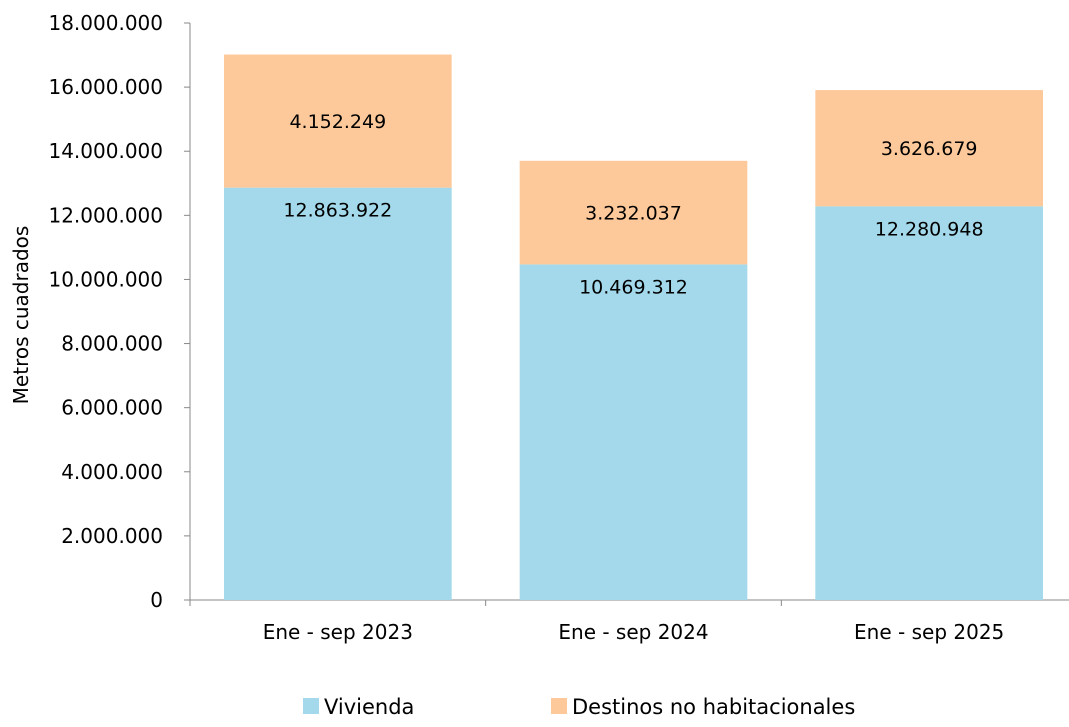 This screenshot has height=727, width=1069. What do you see at coordinates (369, 707) in the screenshot?
I see `legend-label: Vivienda` at bounding box center [369, 707].